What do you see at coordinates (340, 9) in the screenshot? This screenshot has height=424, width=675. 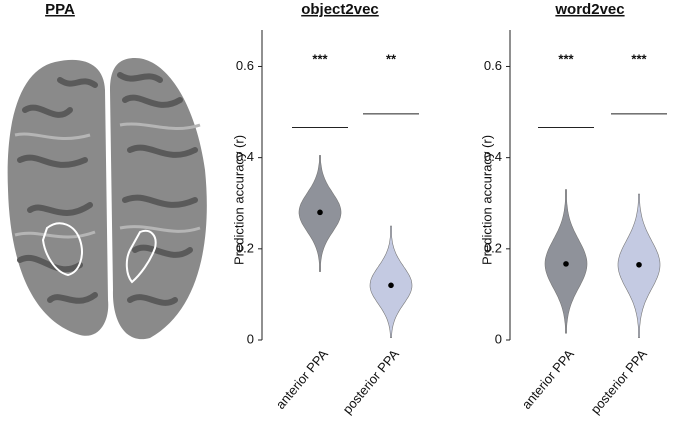 I see `chart-title: object2vec` at bounding box center [340, 9].